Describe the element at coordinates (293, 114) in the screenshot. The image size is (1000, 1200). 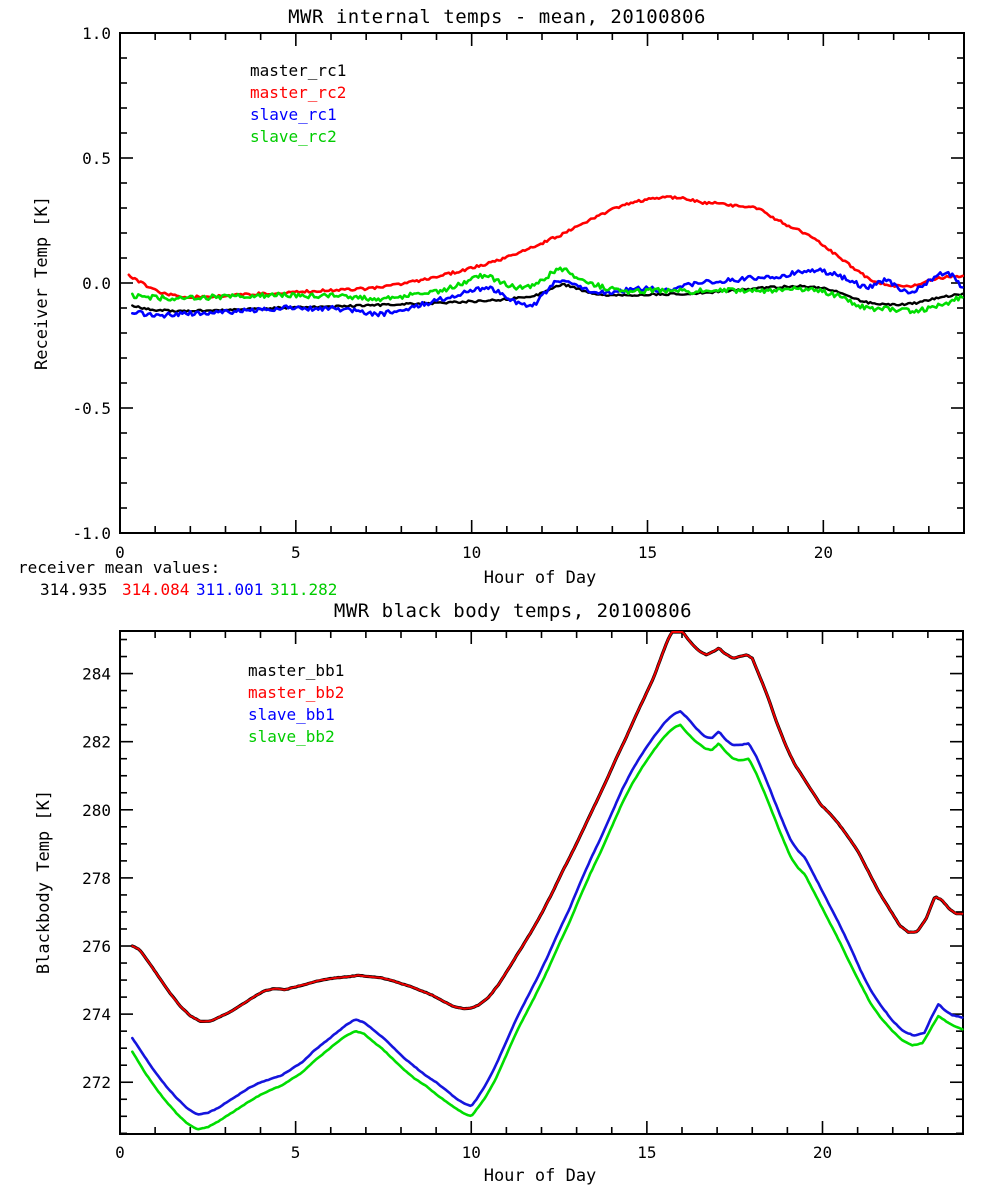
I see `legend-entry-slave-rc1: slave_rc1` at that location.